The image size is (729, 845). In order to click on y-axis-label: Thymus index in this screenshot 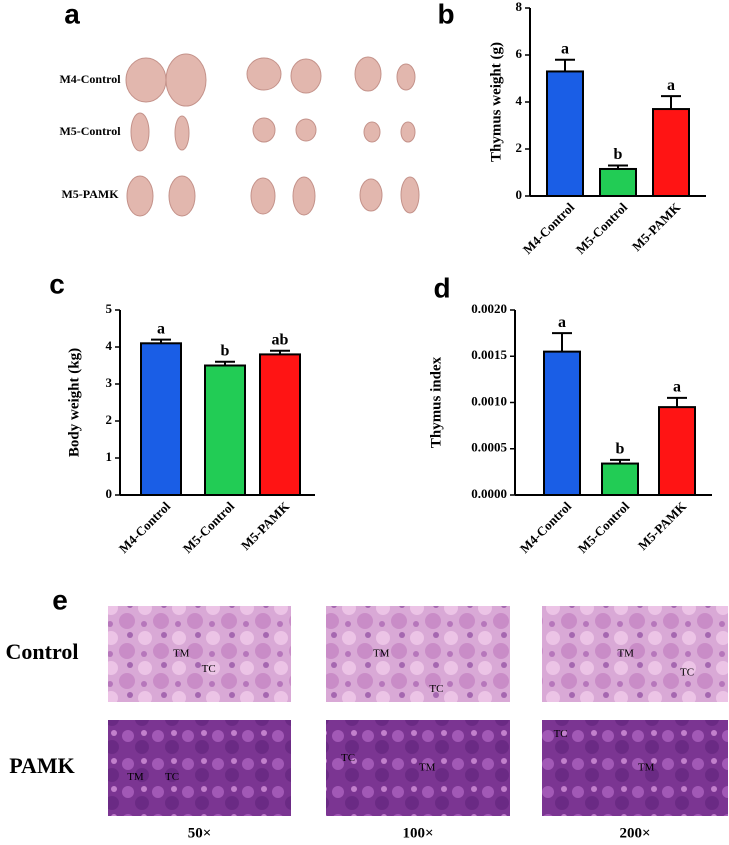, I will do `click(436, 402)`.